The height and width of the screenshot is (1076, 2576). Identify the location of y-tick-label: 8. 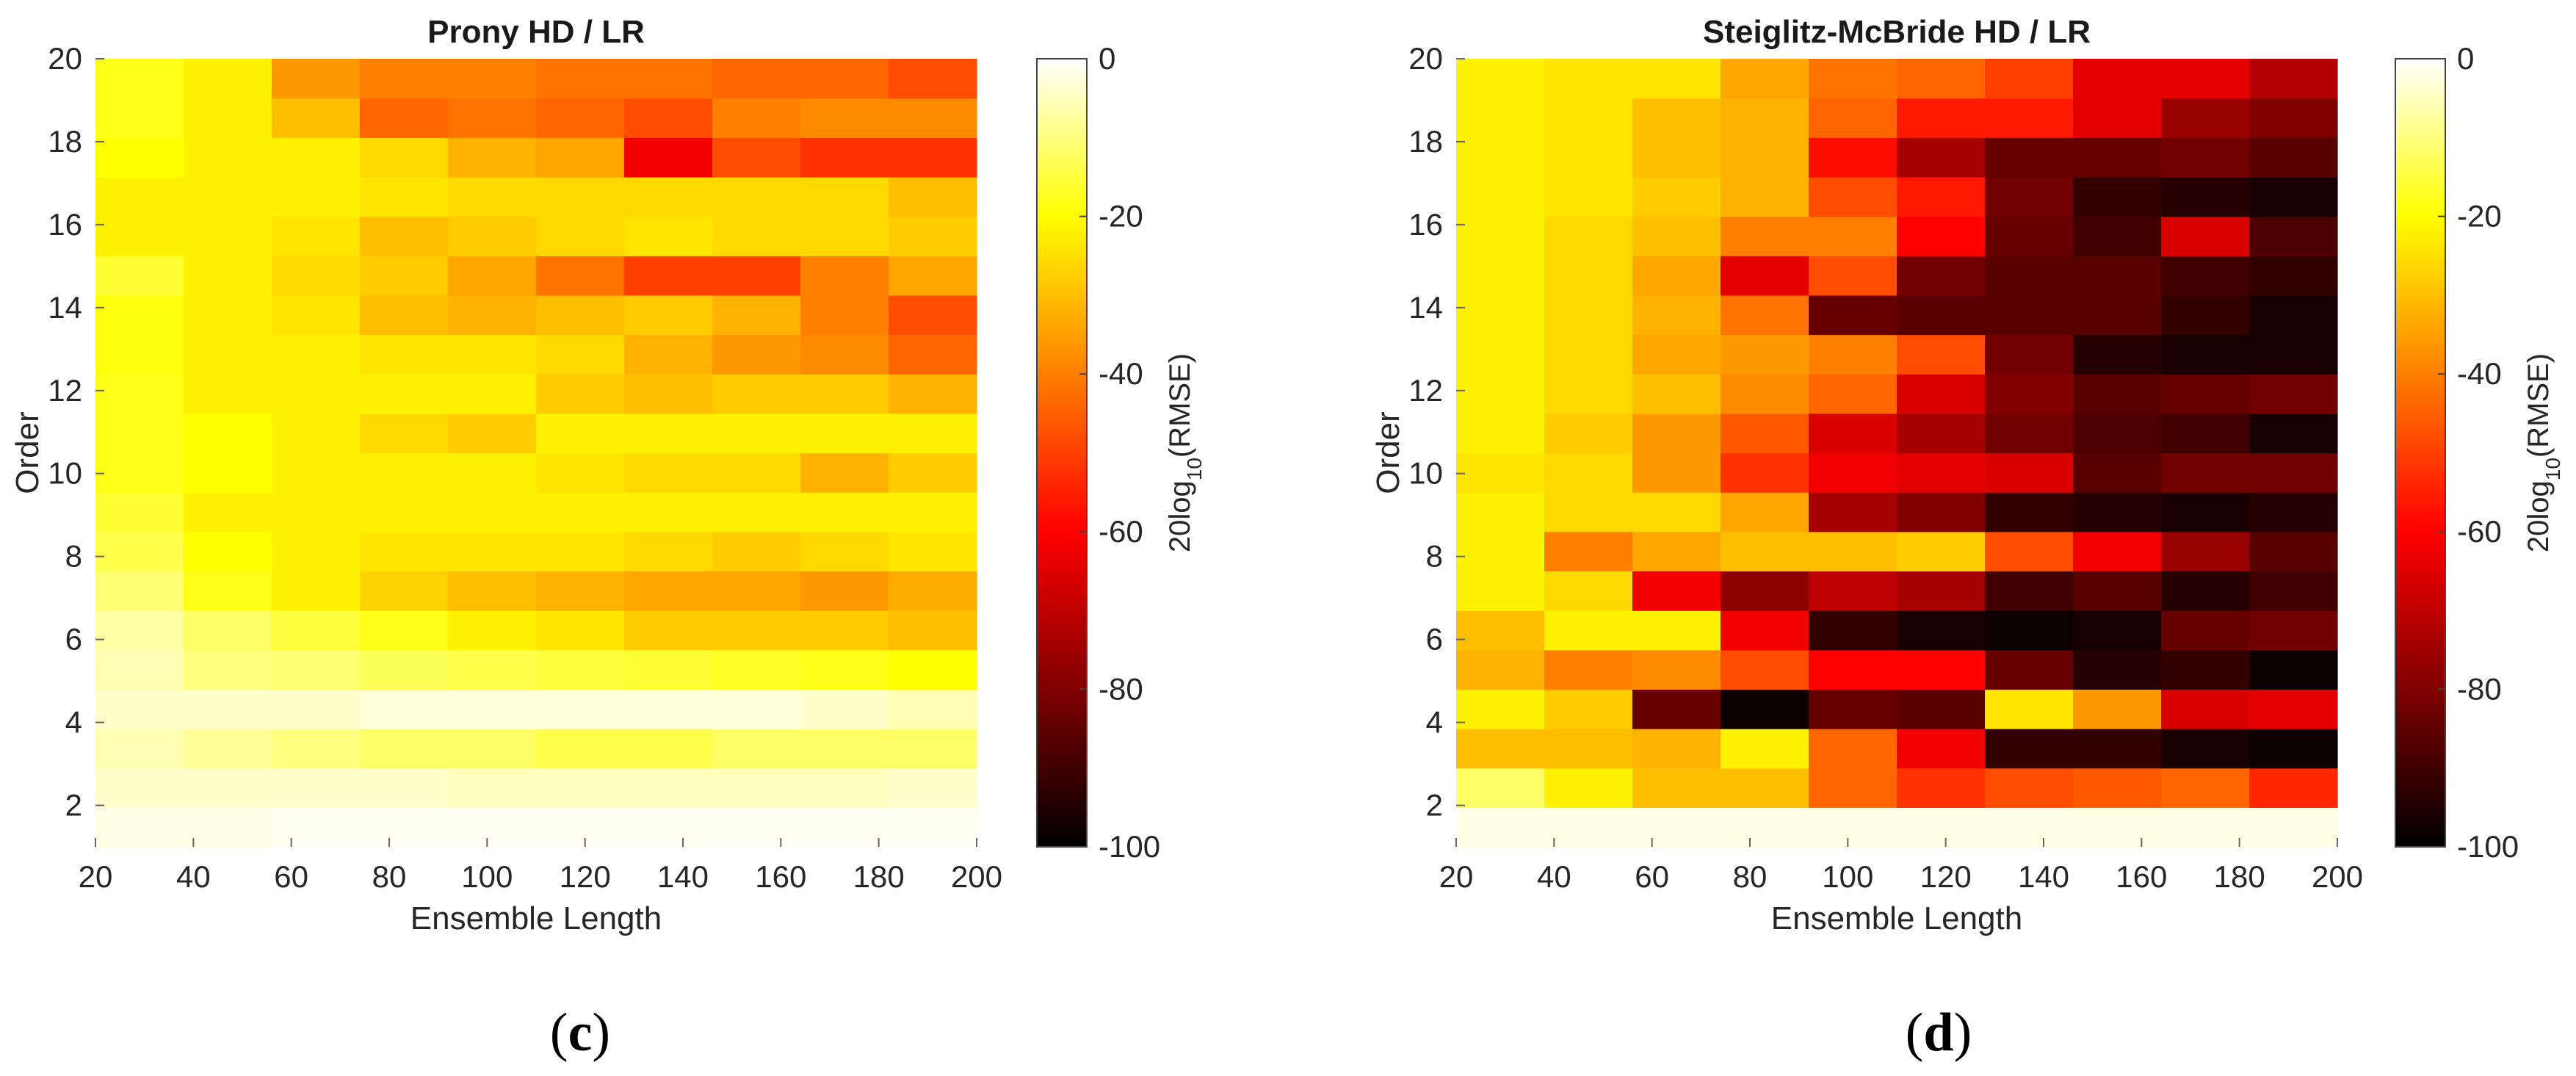
(1434, 556).